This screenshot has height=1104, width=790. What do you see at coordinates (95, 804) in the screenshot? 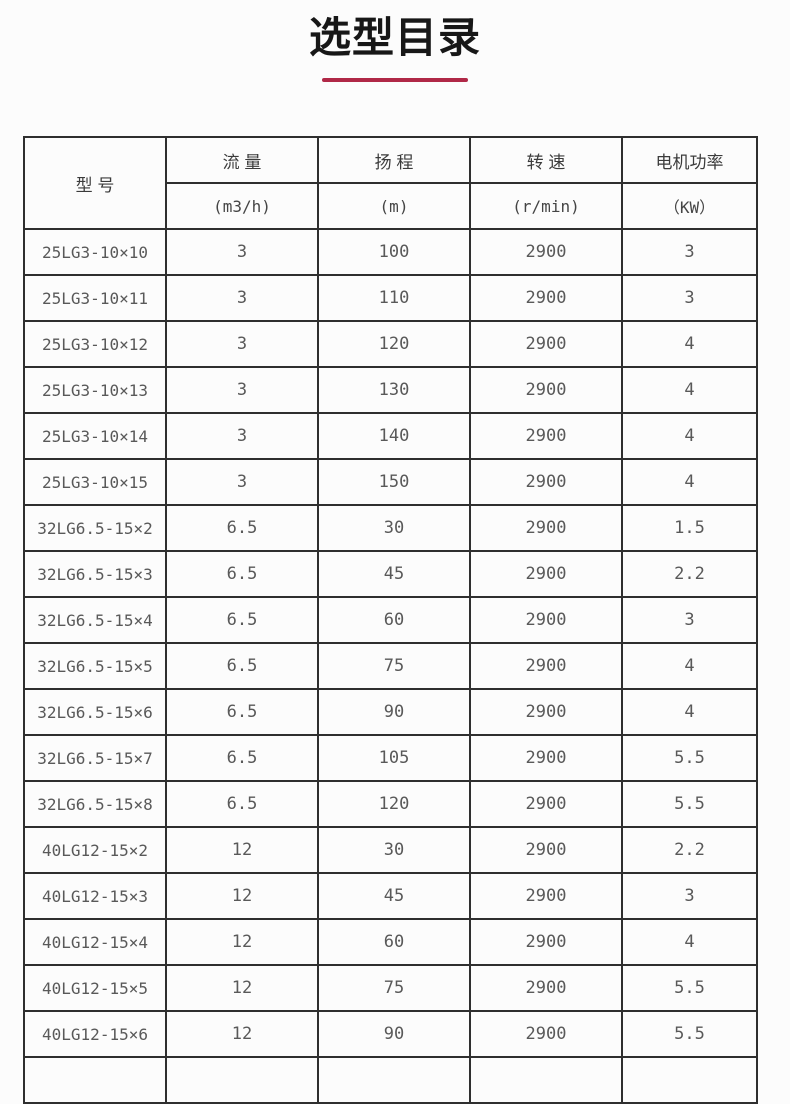
I see `cell-model: 32LG6.5-15×8` at bounding box center [95, 804].